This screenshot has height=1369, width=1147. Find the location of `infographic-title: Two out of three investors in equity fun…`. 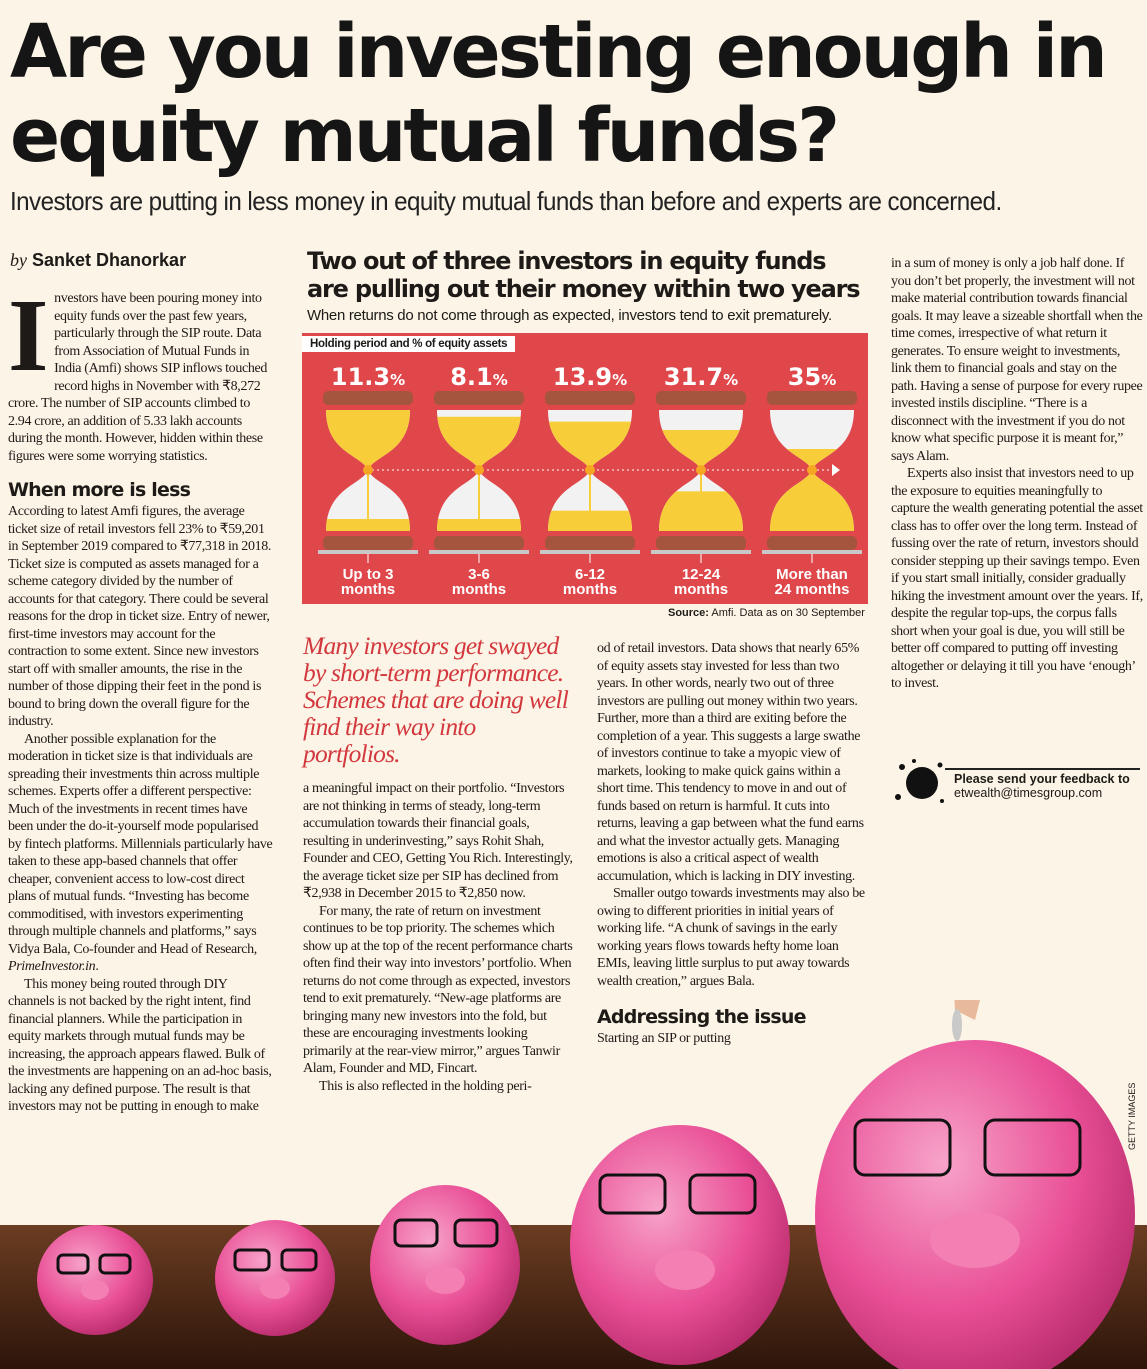

infographic-title: Two out of three investors in equity fun… is located at coordinates (584, 275).